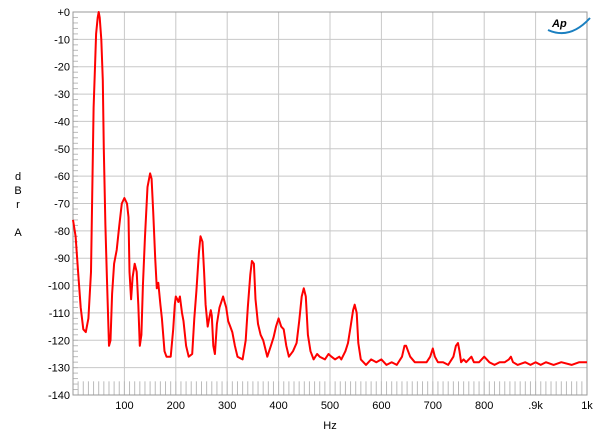  Describe the element at coordinates (59, 369) in the screenshot. I see `y-tick-label: -130` at that location.